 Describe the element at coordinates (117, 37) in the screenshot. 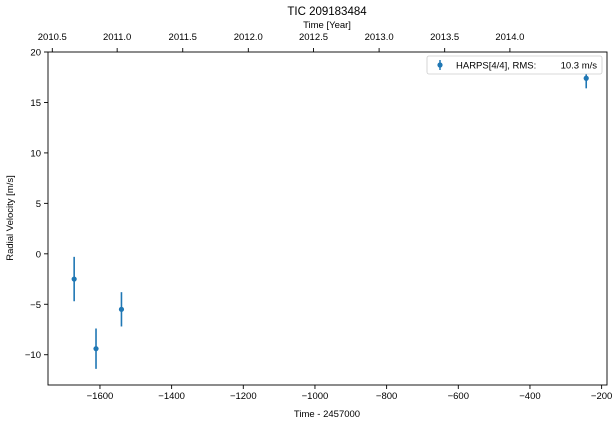

I see `top-x-tick-label: 2011.0` at that location.